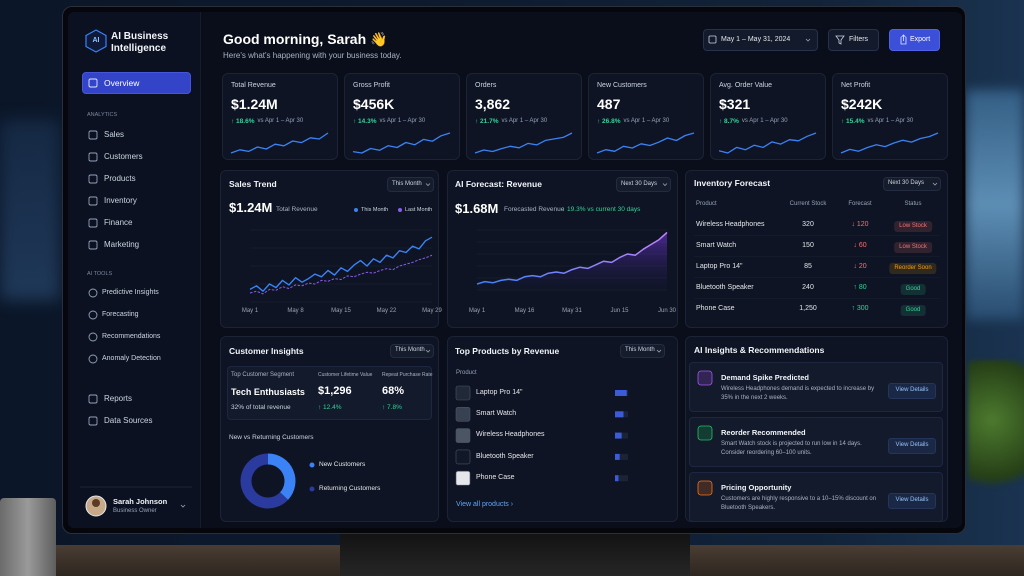 The width and height of the screenshot is (1024, 576). Describe the element at coordinates (485, 504) in the screenshot. I see `view-all-link: View all products ›` at that location.